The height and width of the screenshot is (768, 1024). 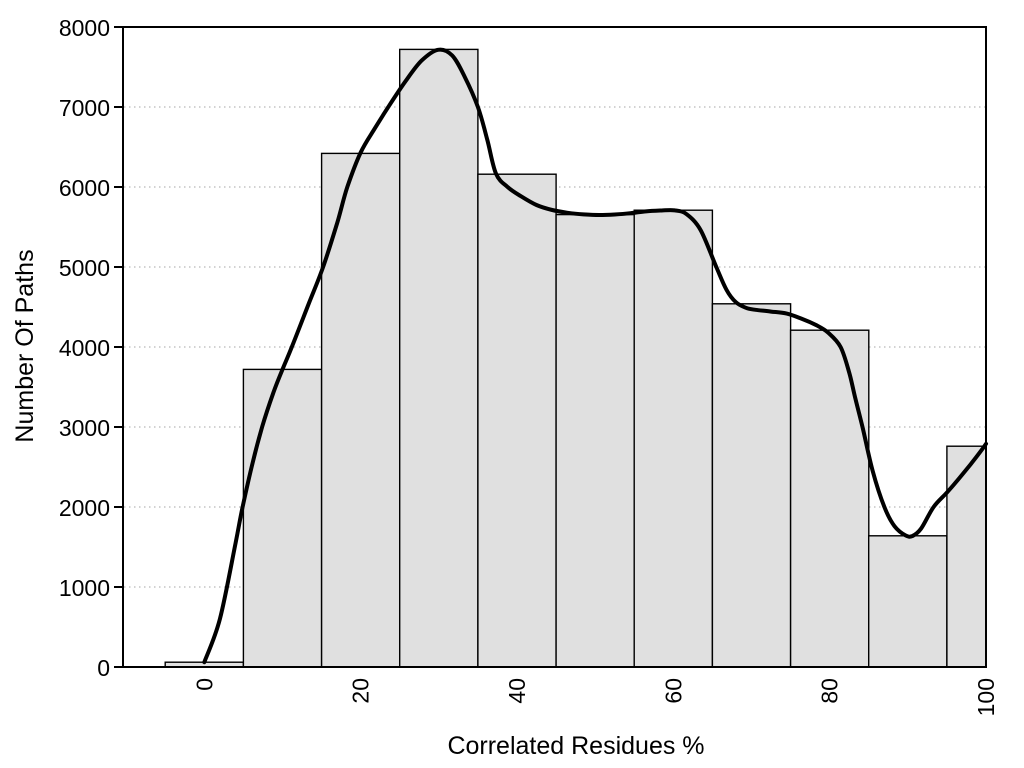 I want to click on x-tick-label: 40, so click(x=517, y=691).